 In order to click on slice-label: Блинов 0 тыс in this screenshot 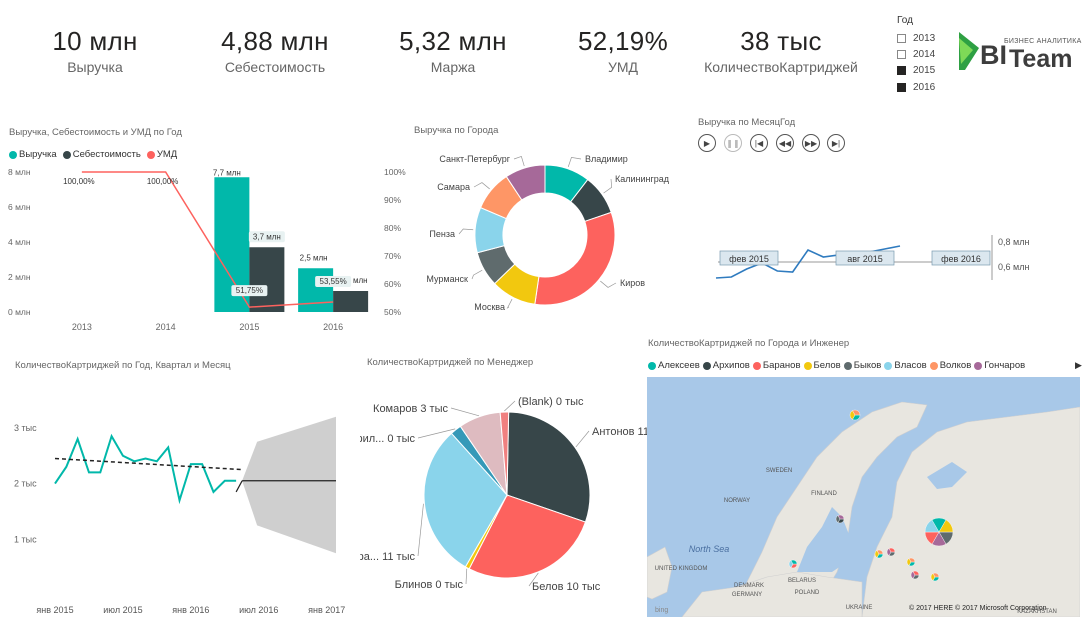, I will do `click(429, 585)`.